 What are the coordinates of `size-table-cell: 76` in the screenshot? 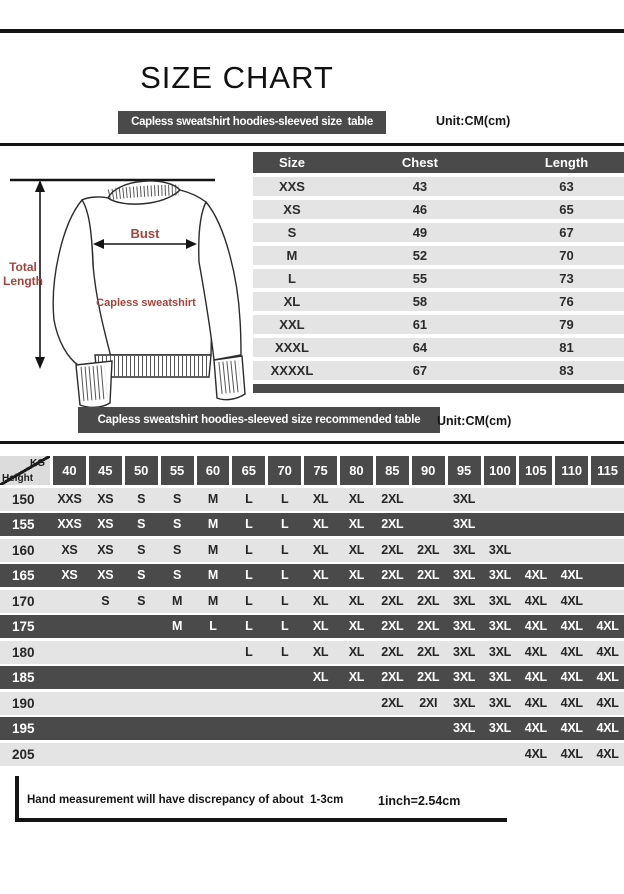 It's located at (566, 301).